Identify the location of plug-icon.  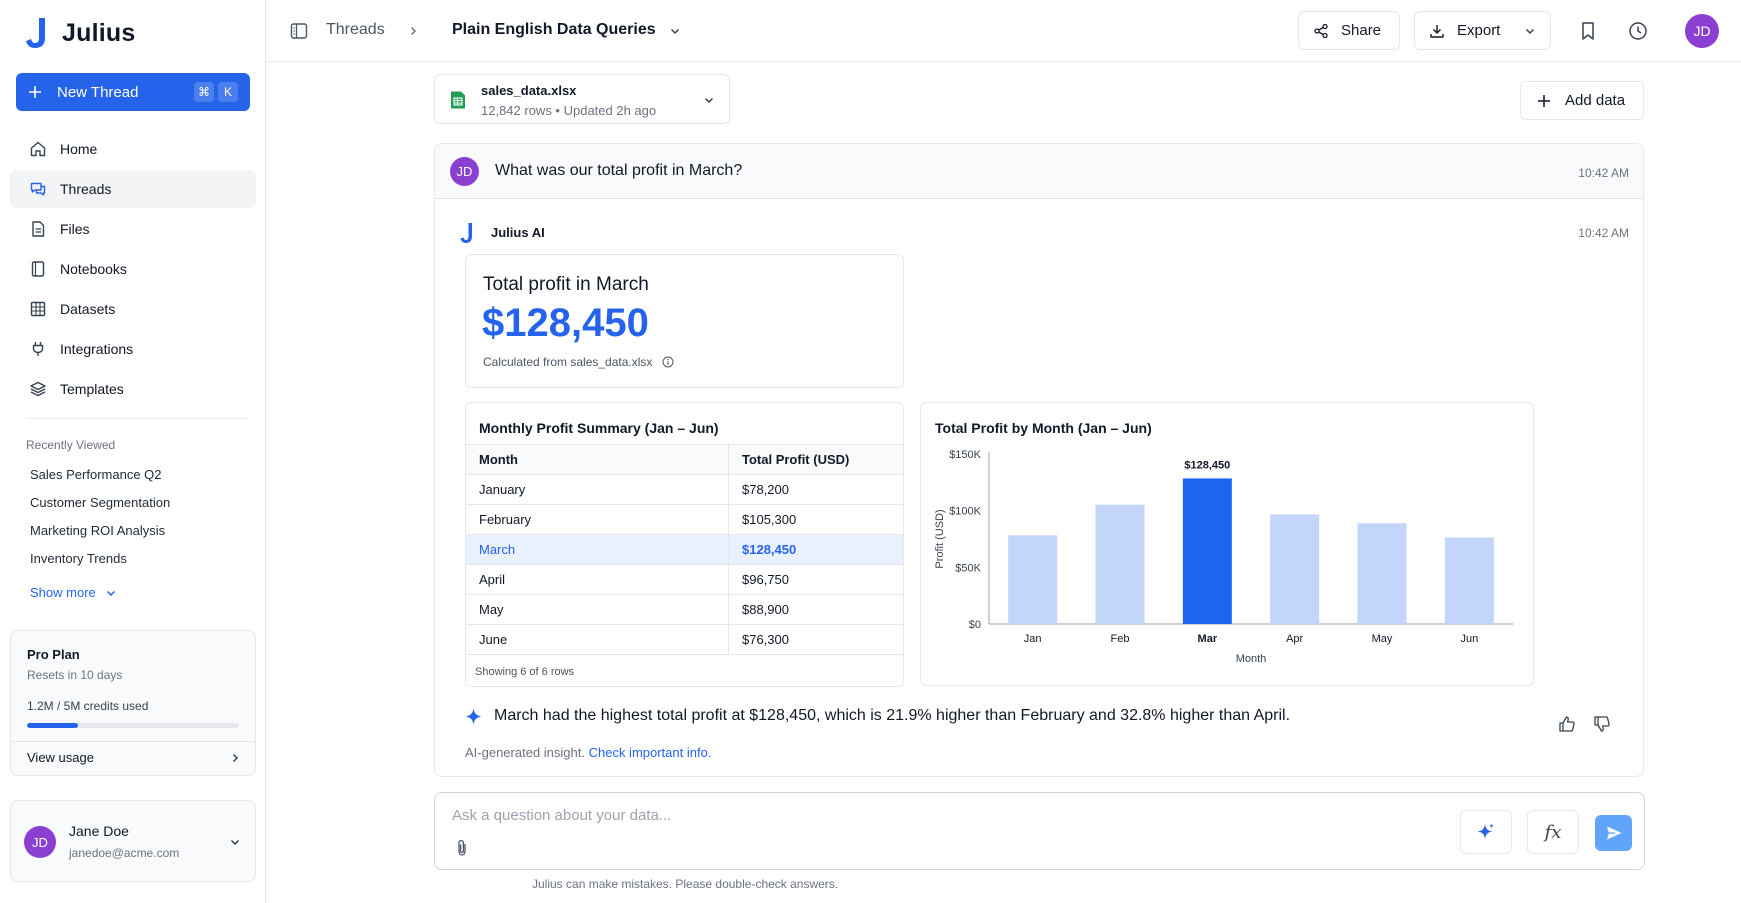
(38, 349).